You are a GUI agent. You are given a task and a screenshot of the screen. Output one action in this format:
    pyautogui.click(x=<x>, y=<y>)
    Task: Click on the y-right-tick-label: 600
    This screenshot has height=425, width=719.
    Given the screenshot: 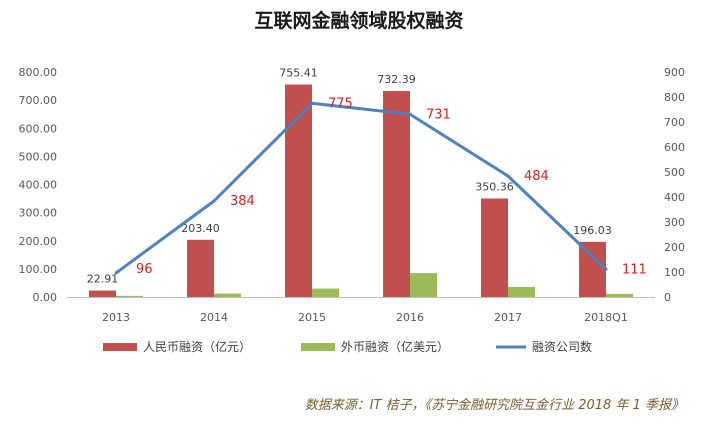 What is the action you would take?
    pyautogui.click(x=674, y=147)
    